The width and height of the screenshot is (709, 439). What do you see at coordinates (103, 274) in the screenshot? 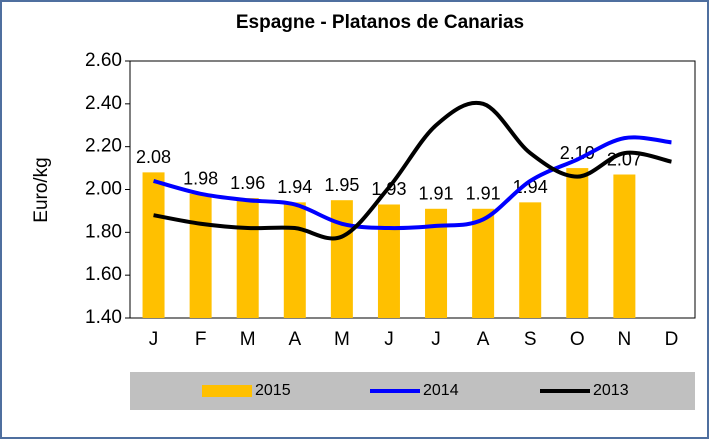
I see `y-tick-label: 1.60` at bounding box center [103, 274].